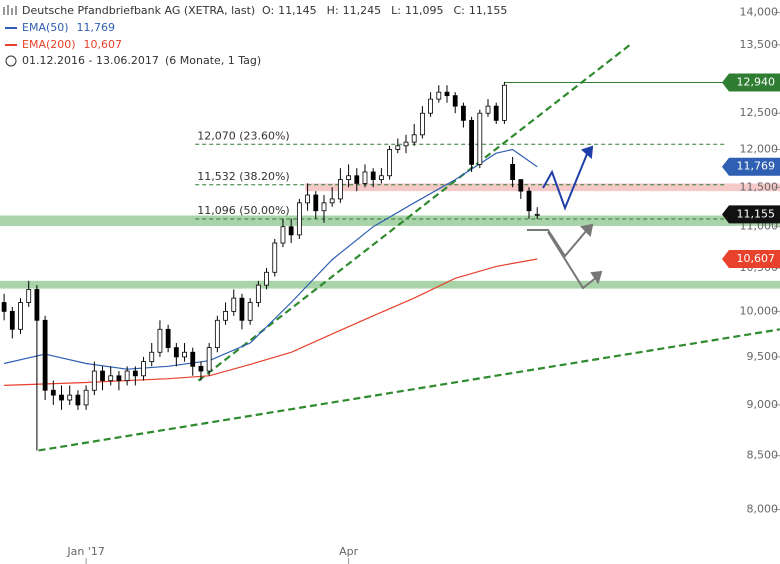 This screenshot has width=780, height=564. What do you see at coordinates (10, 10) in the screenshot?
I see `chart-icon` at bounding box center [10, 10].